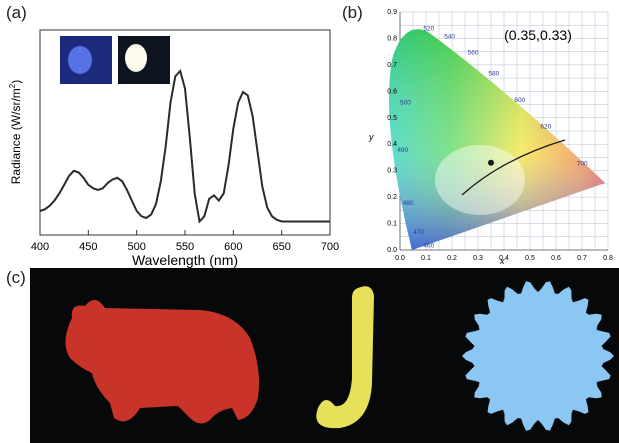 This screenshot has width=619, height=443. I want to click on y-tick-label: 0.3, so click(392, 171).